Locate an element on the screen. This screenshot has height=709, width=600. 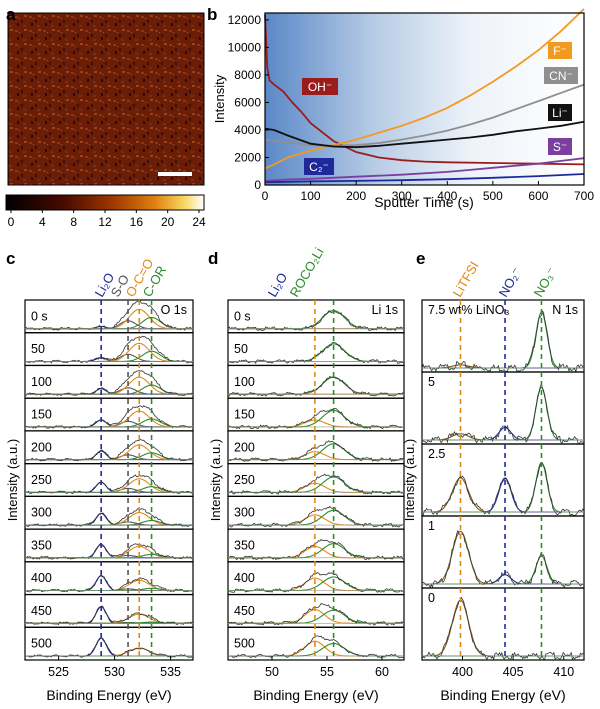
panel-letter-a: a is located at coordinates (11, 14).